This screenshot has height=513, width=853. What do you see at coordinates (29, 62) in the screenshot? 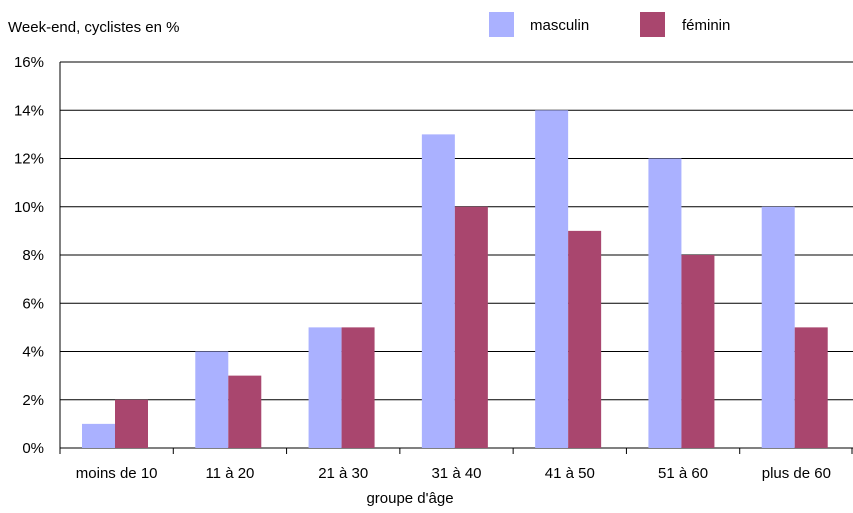
I see `y-tick-label: 16%` at bounding box center [29, 62].